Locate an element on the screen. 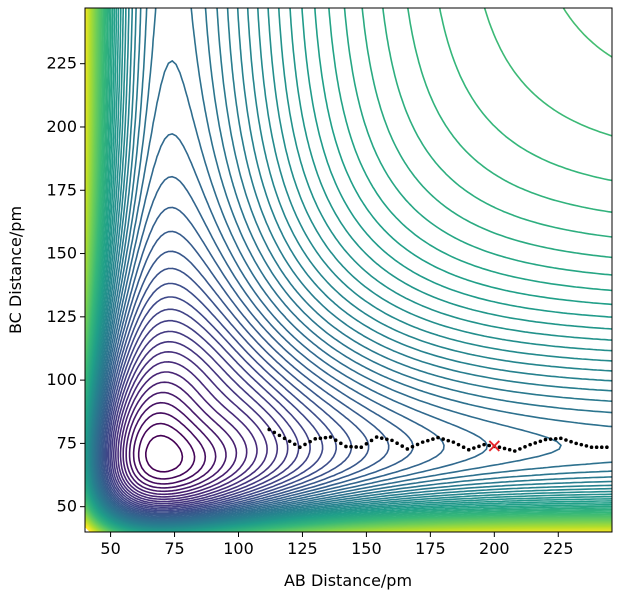 The image size is (628, 599). y-tick-label: 175 is located at coordinates (61, 189).